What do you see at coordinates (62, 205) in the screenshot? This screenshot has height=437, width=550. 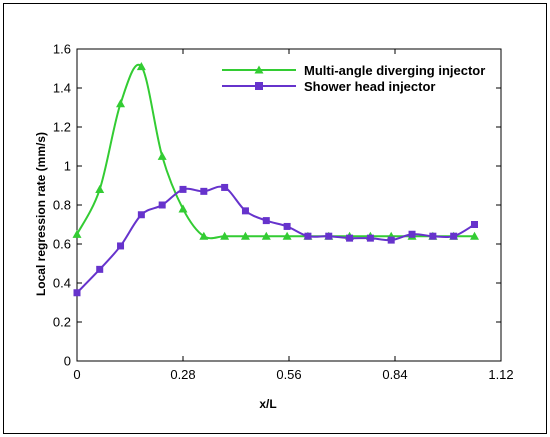 I see `y-tick-label: 0.8` at bounding box center [62, 205].